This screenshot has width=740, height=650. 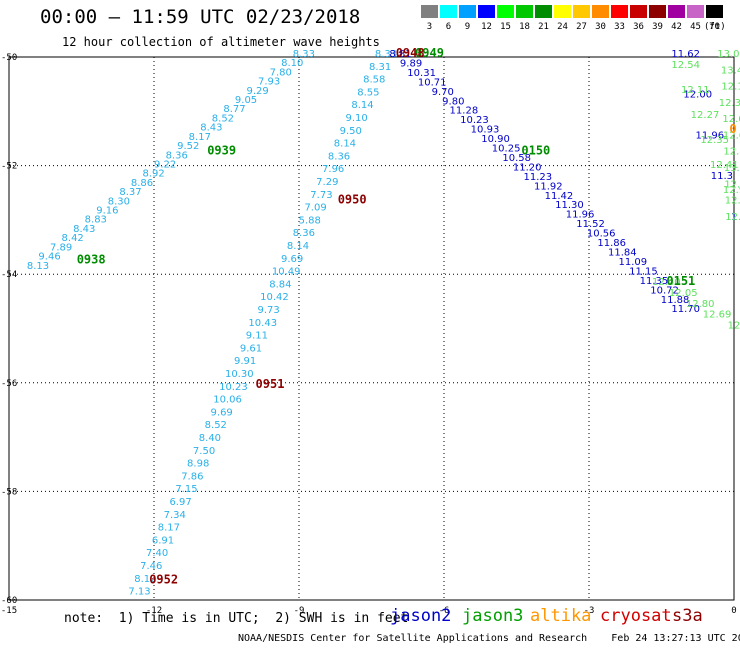 What do you see at coordinates (333, 169) in the screenshot?
I see `swh-value: 7.96` at bounding box center [333, 169].